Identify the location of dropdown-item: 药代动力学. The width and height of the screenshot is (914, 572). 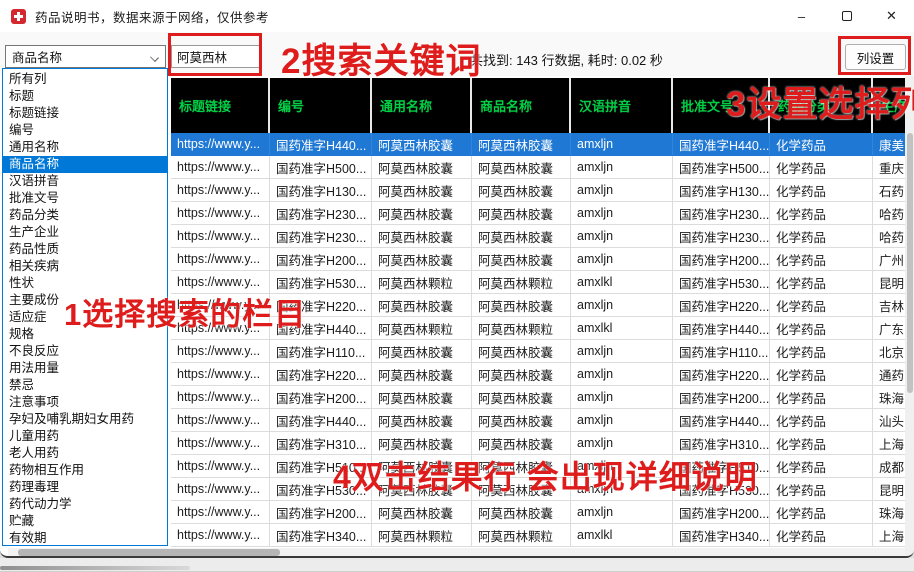
(40, 504).